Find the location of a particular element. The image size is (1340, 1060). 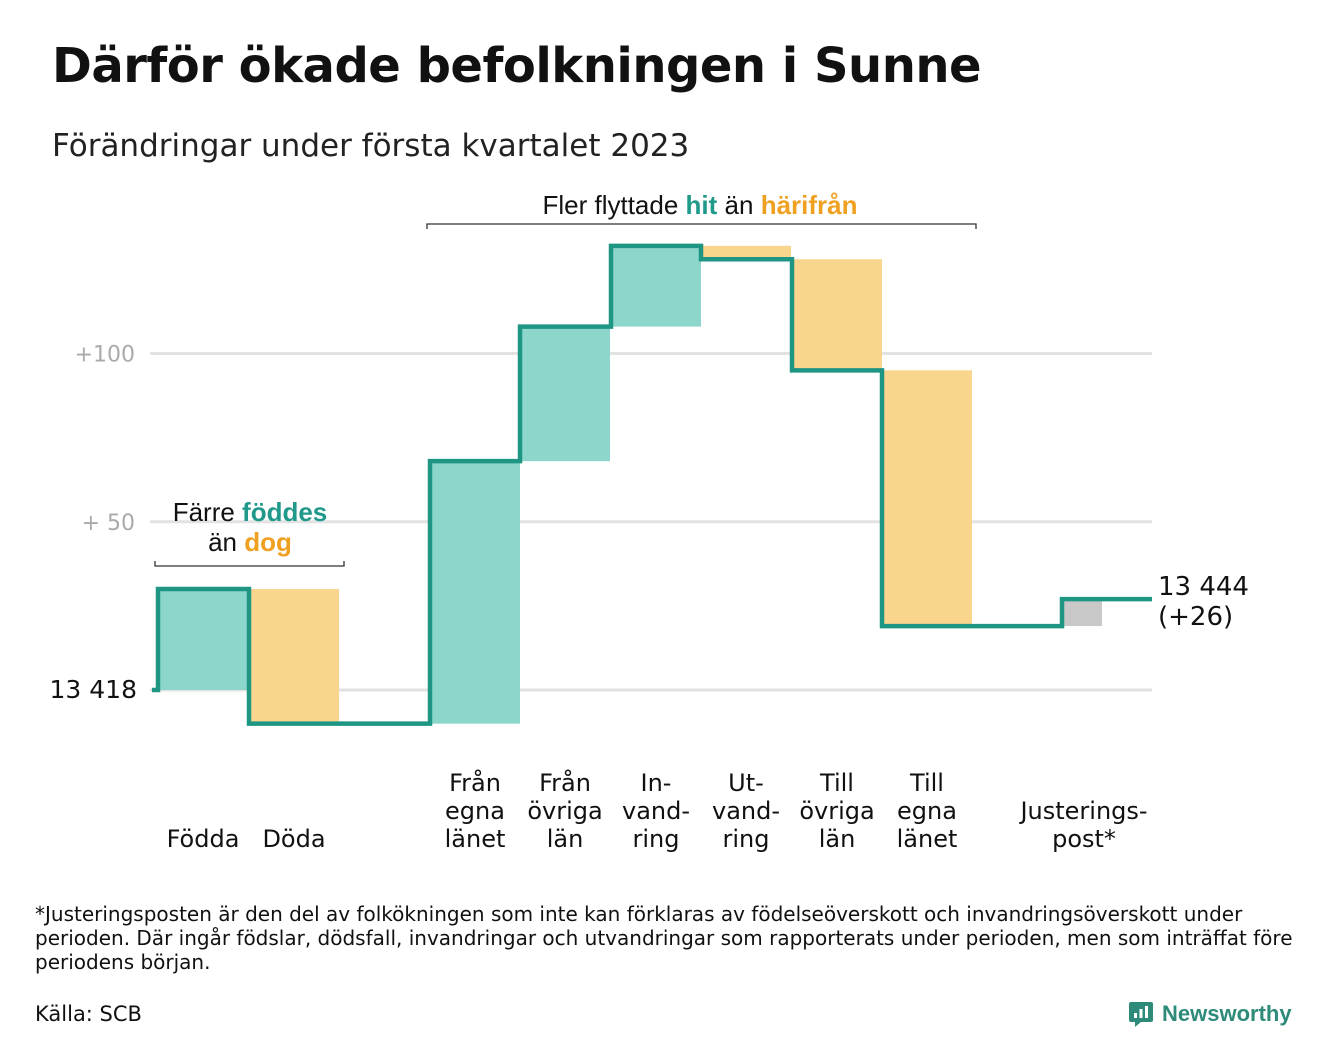

end-value-label: 13 444 is located at coordinates (1203, 587).